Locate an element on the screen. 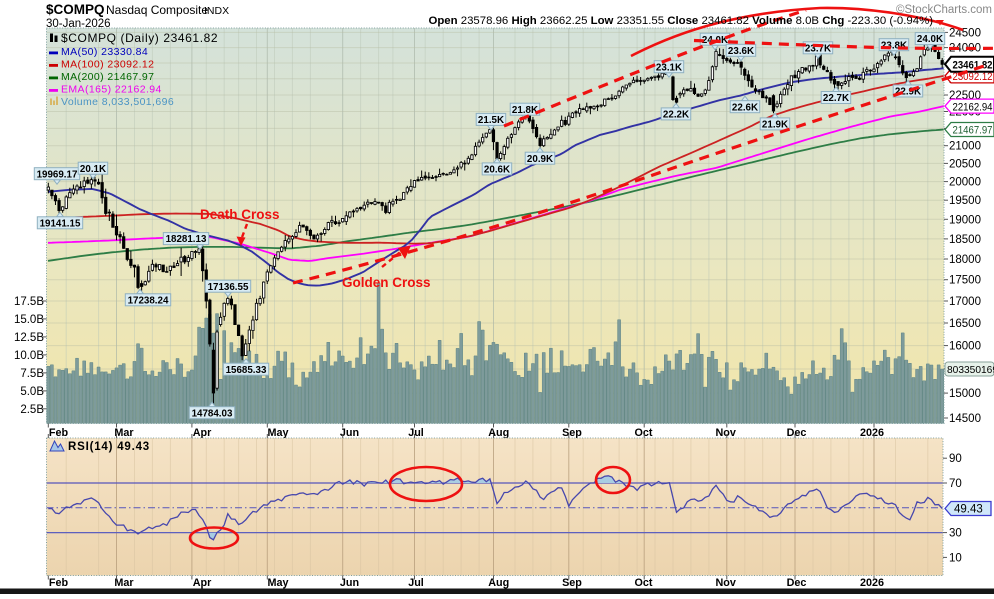 This screenshot has width=994, height=599. svg-text: 21.9K is located at coordinates (775, 125).